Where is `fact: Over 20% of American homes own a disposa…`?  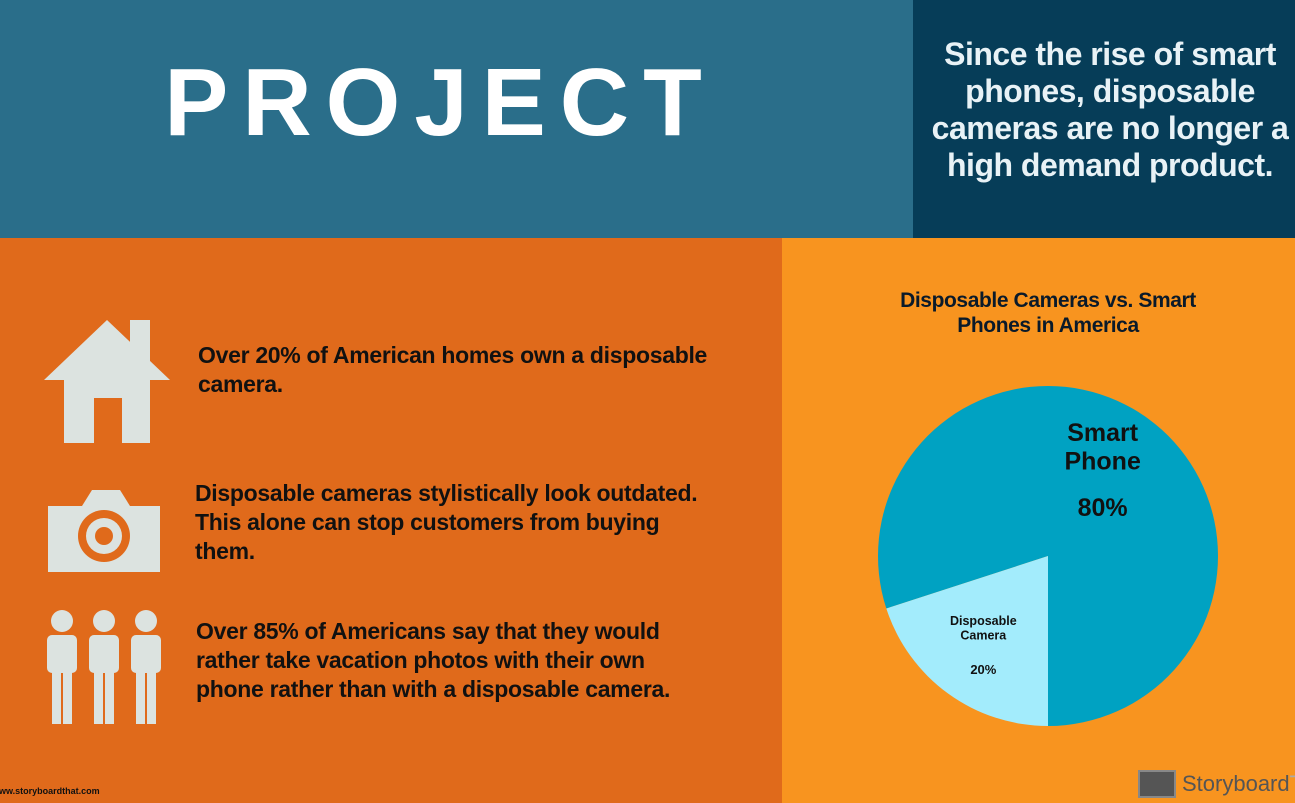
fact: Over 20% of American homes own a disposa… is located at coordinates (453, 369).